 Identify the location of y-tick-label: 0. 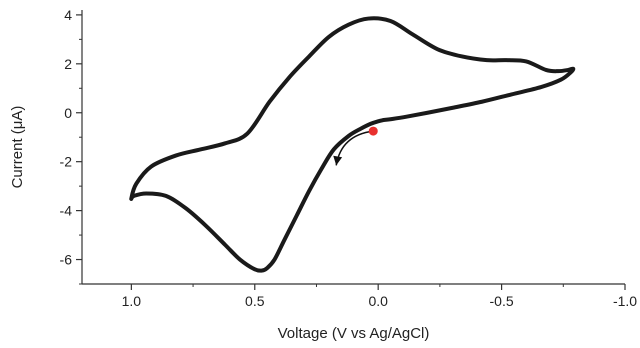
(68, 113).